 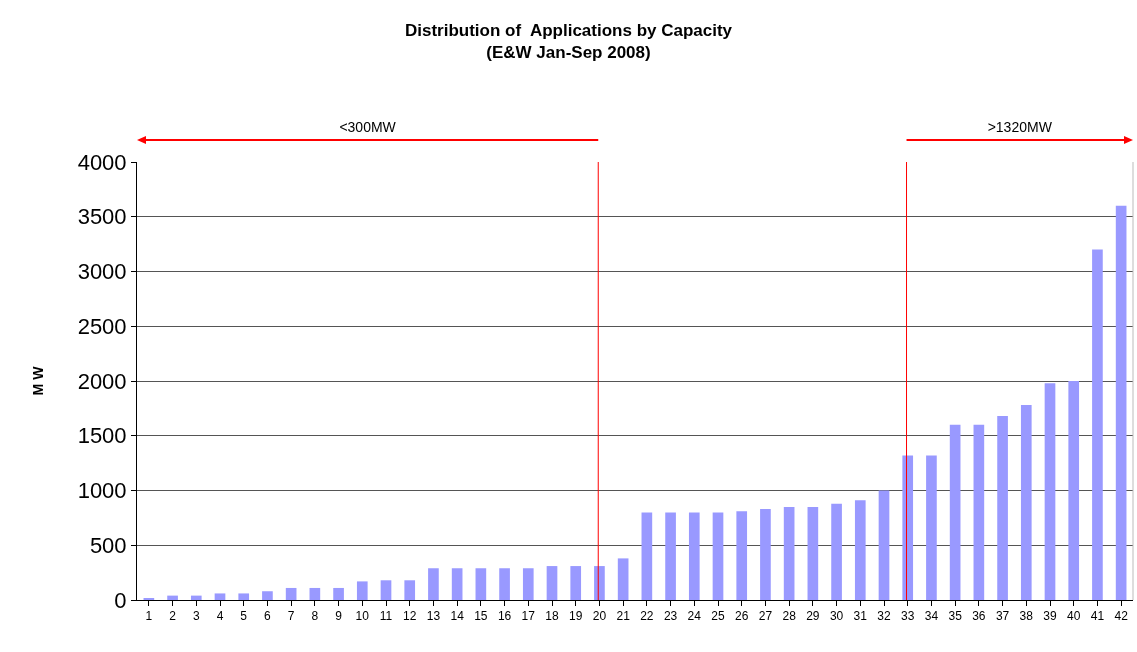 What do you see at coordinates (718, 616) in the screenshot?
I see `x-tick-label: 25` at bounding box center [718, 616].